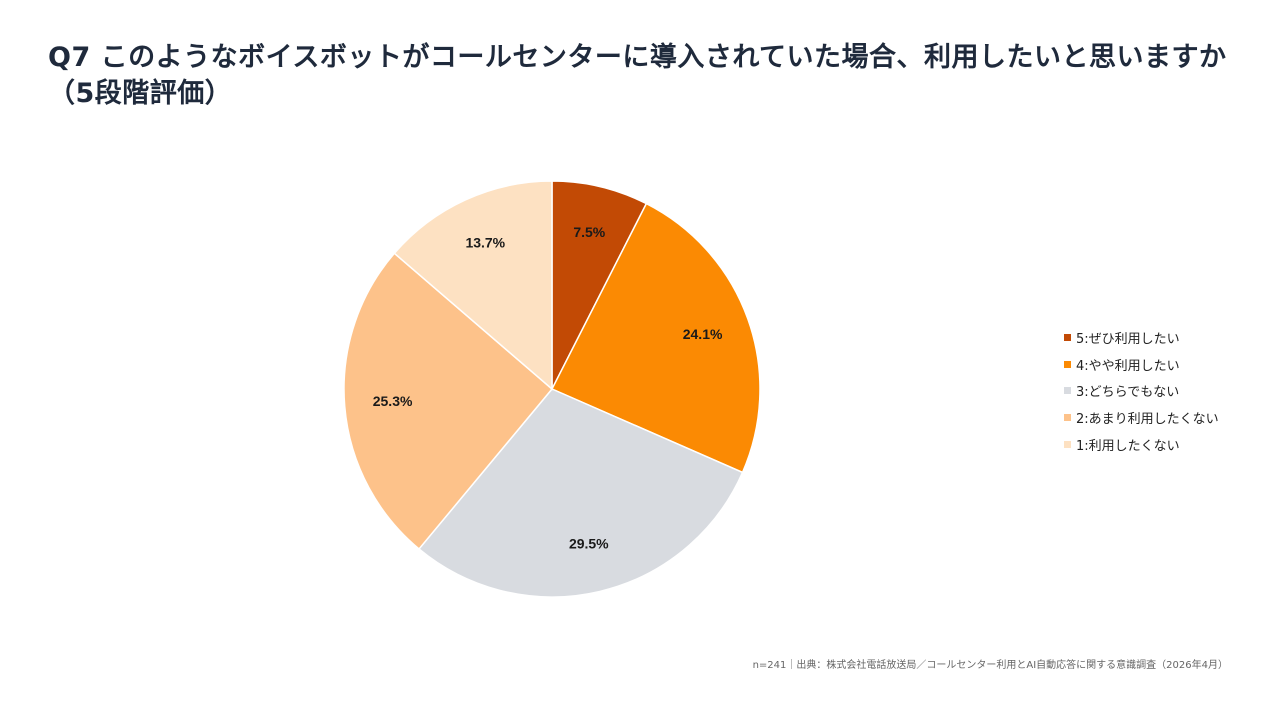 The width and height of the screenshot is (1280, 720). What do you see at coordinates (589, 543) in the screenshot?
I see `data-label-3: 29.5%` at bounding box center [589, 543].